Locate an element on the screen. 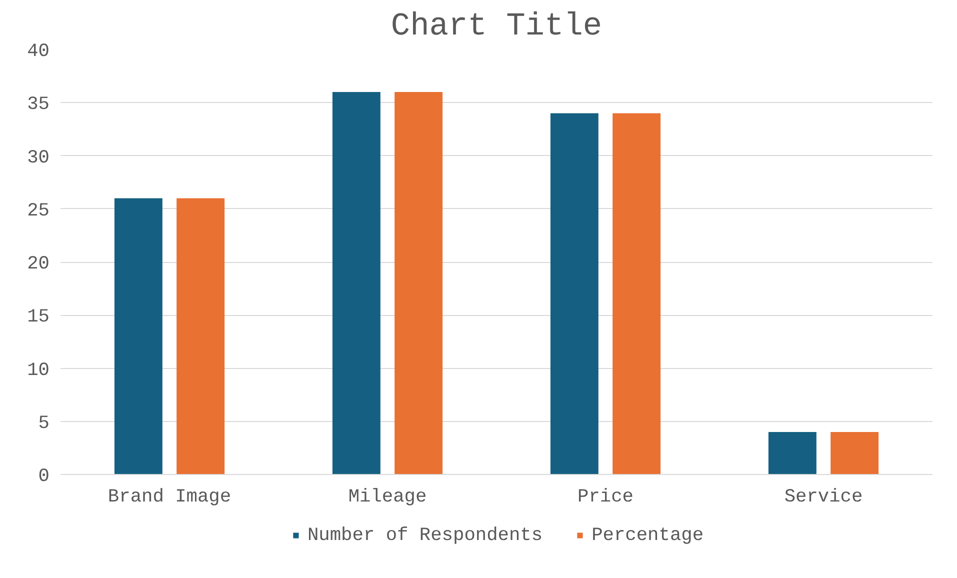  x-tick-label: Service is located at coordinates (823, 497).